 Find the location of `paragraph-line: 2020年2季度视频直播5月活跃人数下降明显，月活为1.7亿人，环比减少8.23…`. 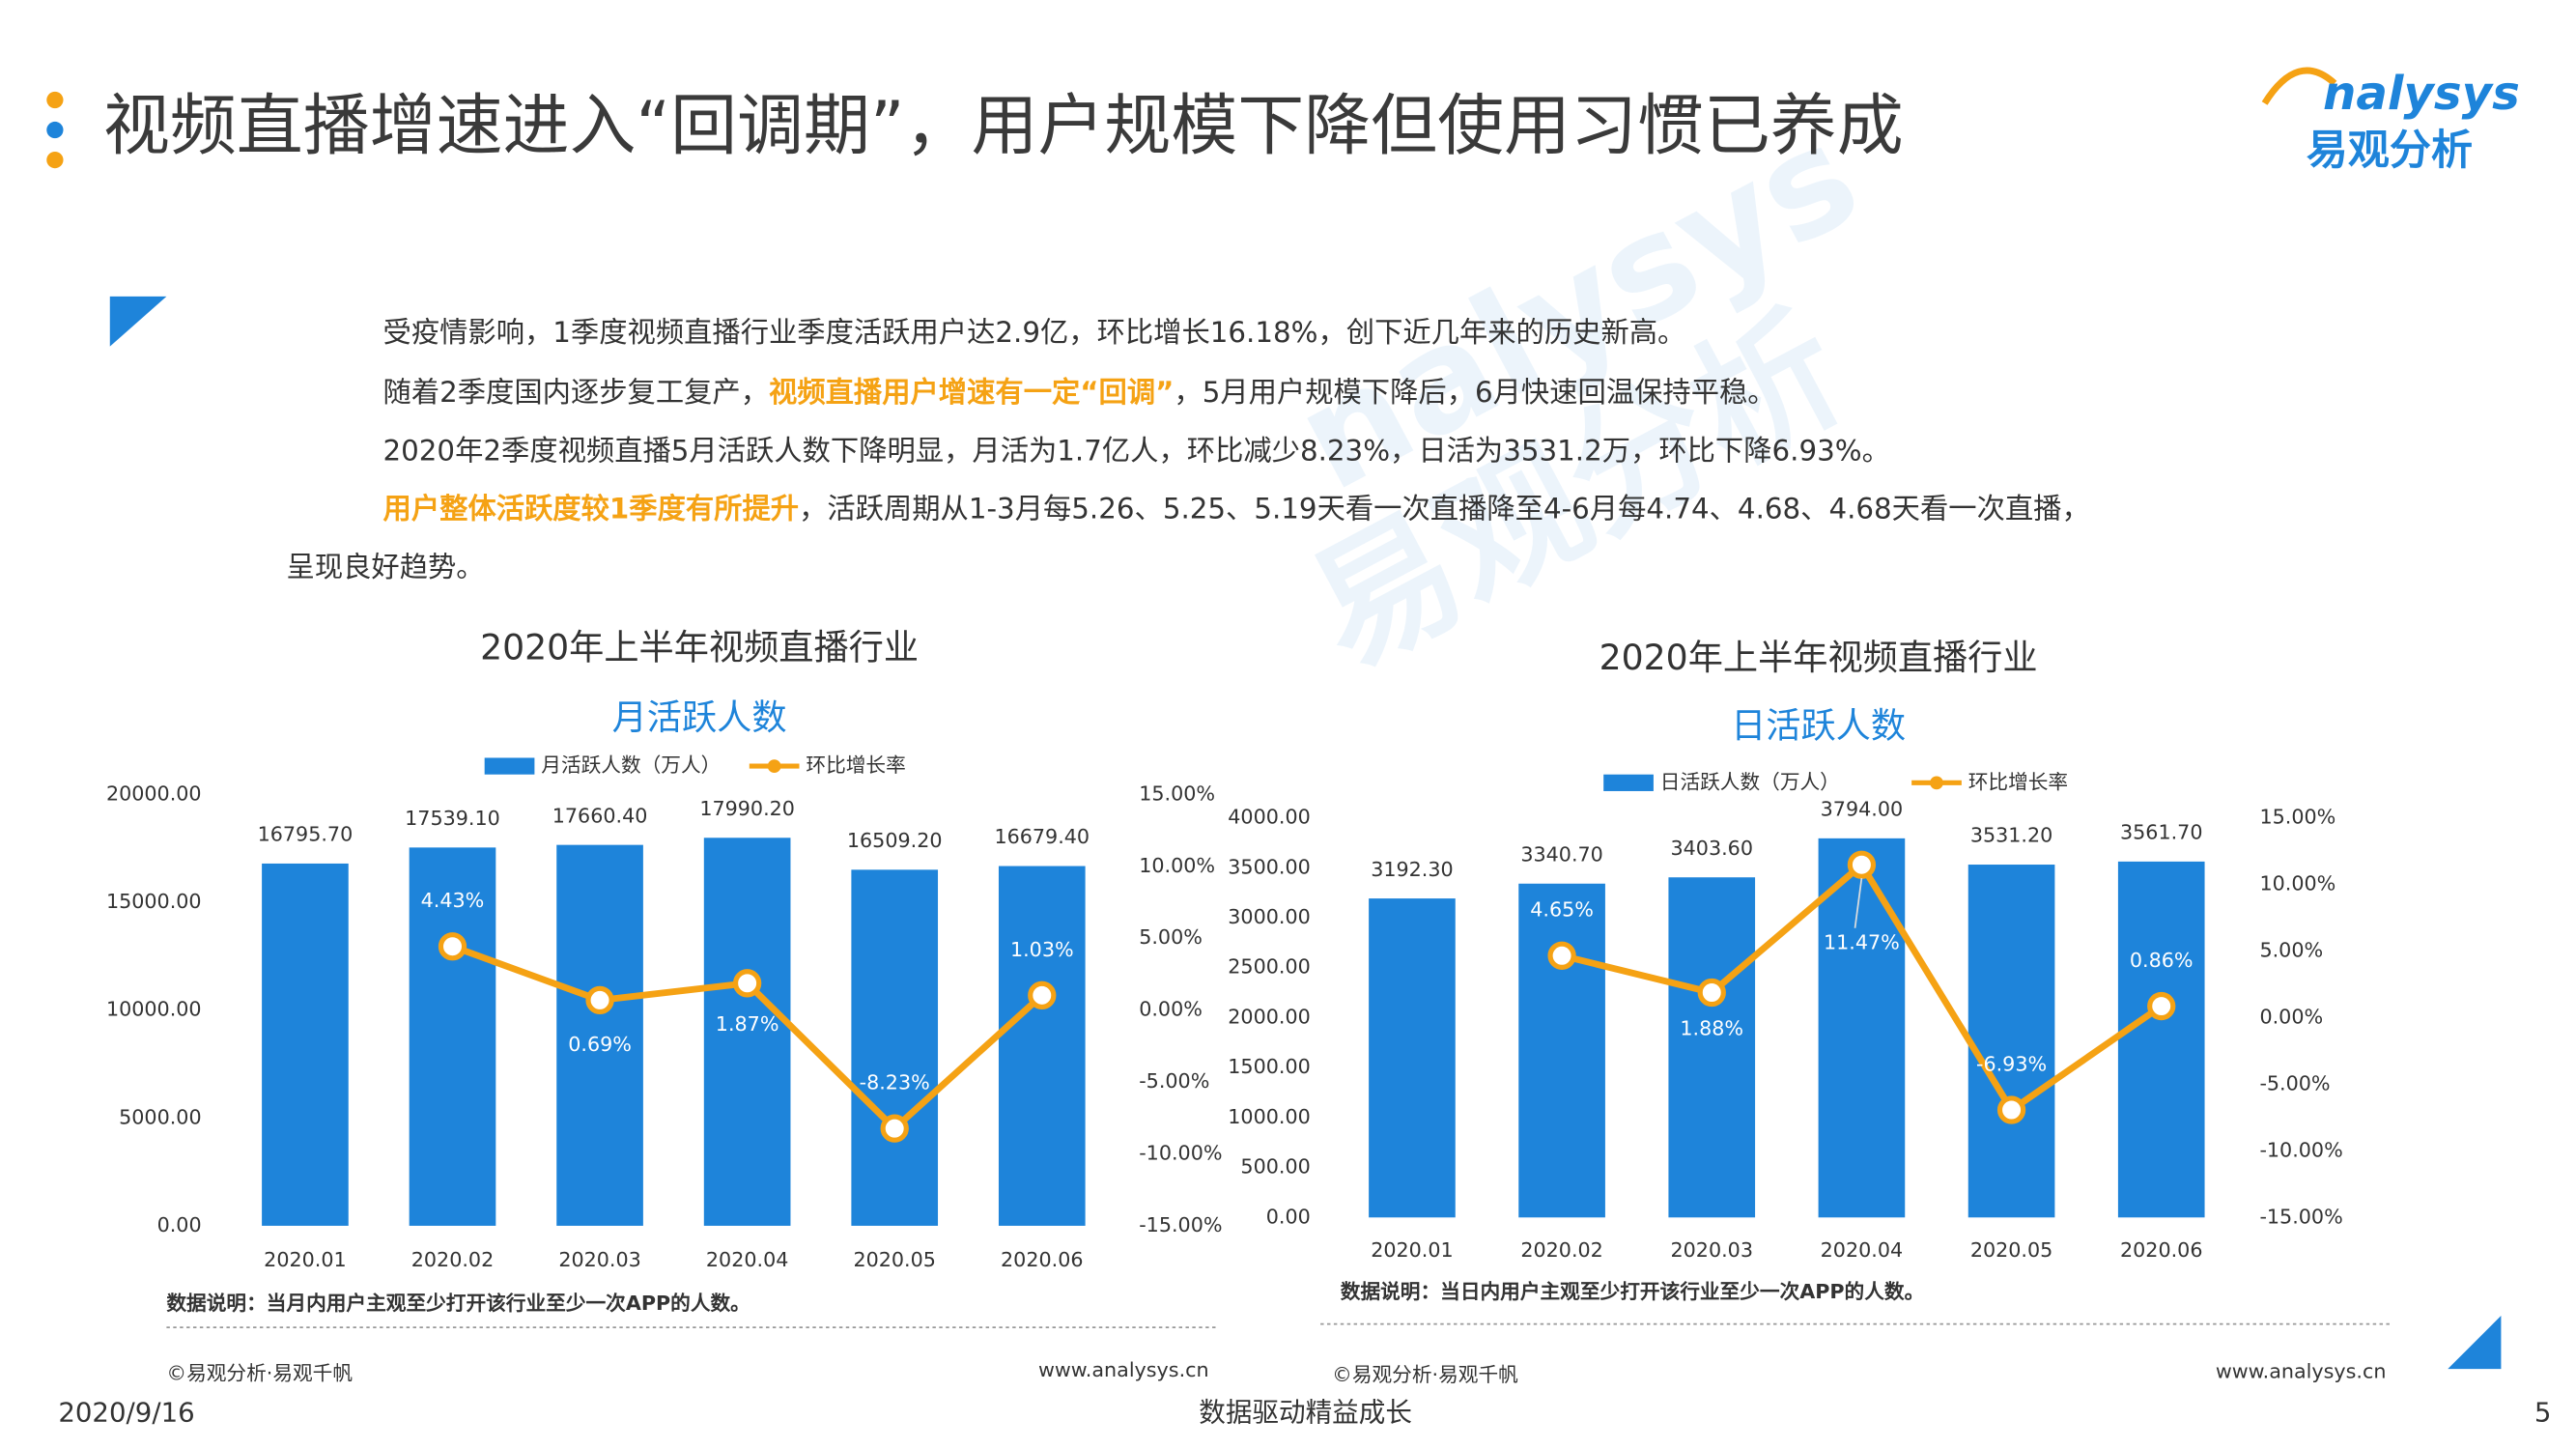

paragraph-line: 2020年2季度视频直播5月活跃人数下降明显，月活为1.7亿人，环比减少8.23… is located at coordinates (1136, 450).